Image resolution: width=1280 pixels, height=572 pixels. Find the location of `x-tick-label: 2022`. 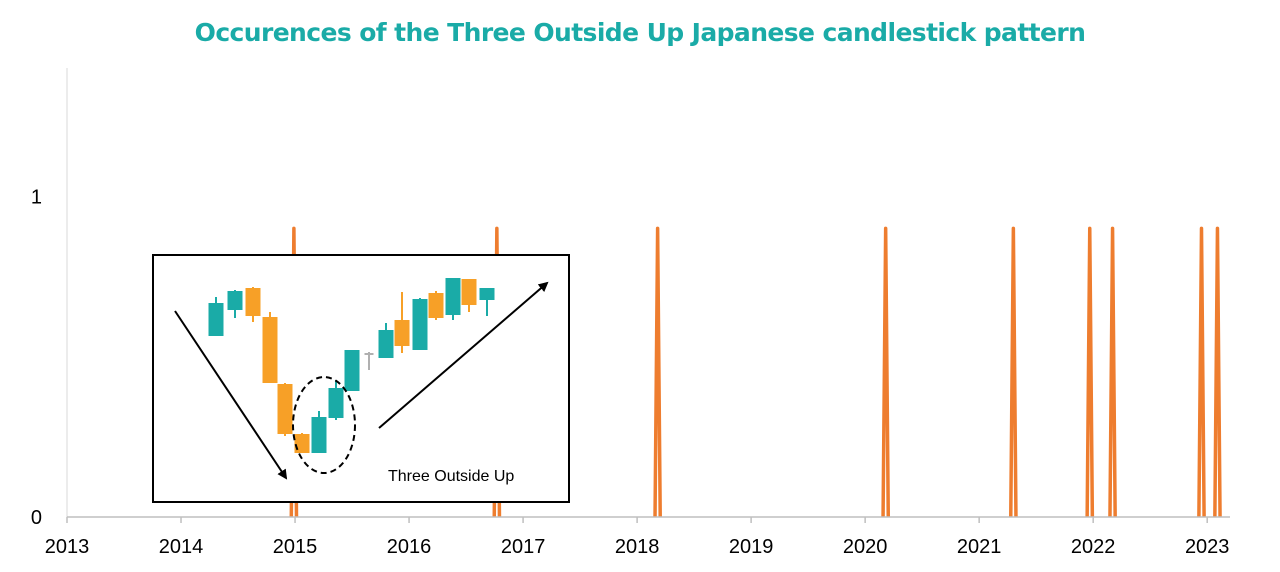

x-tick-label: 2022 is located at coordinates (1093, 547).